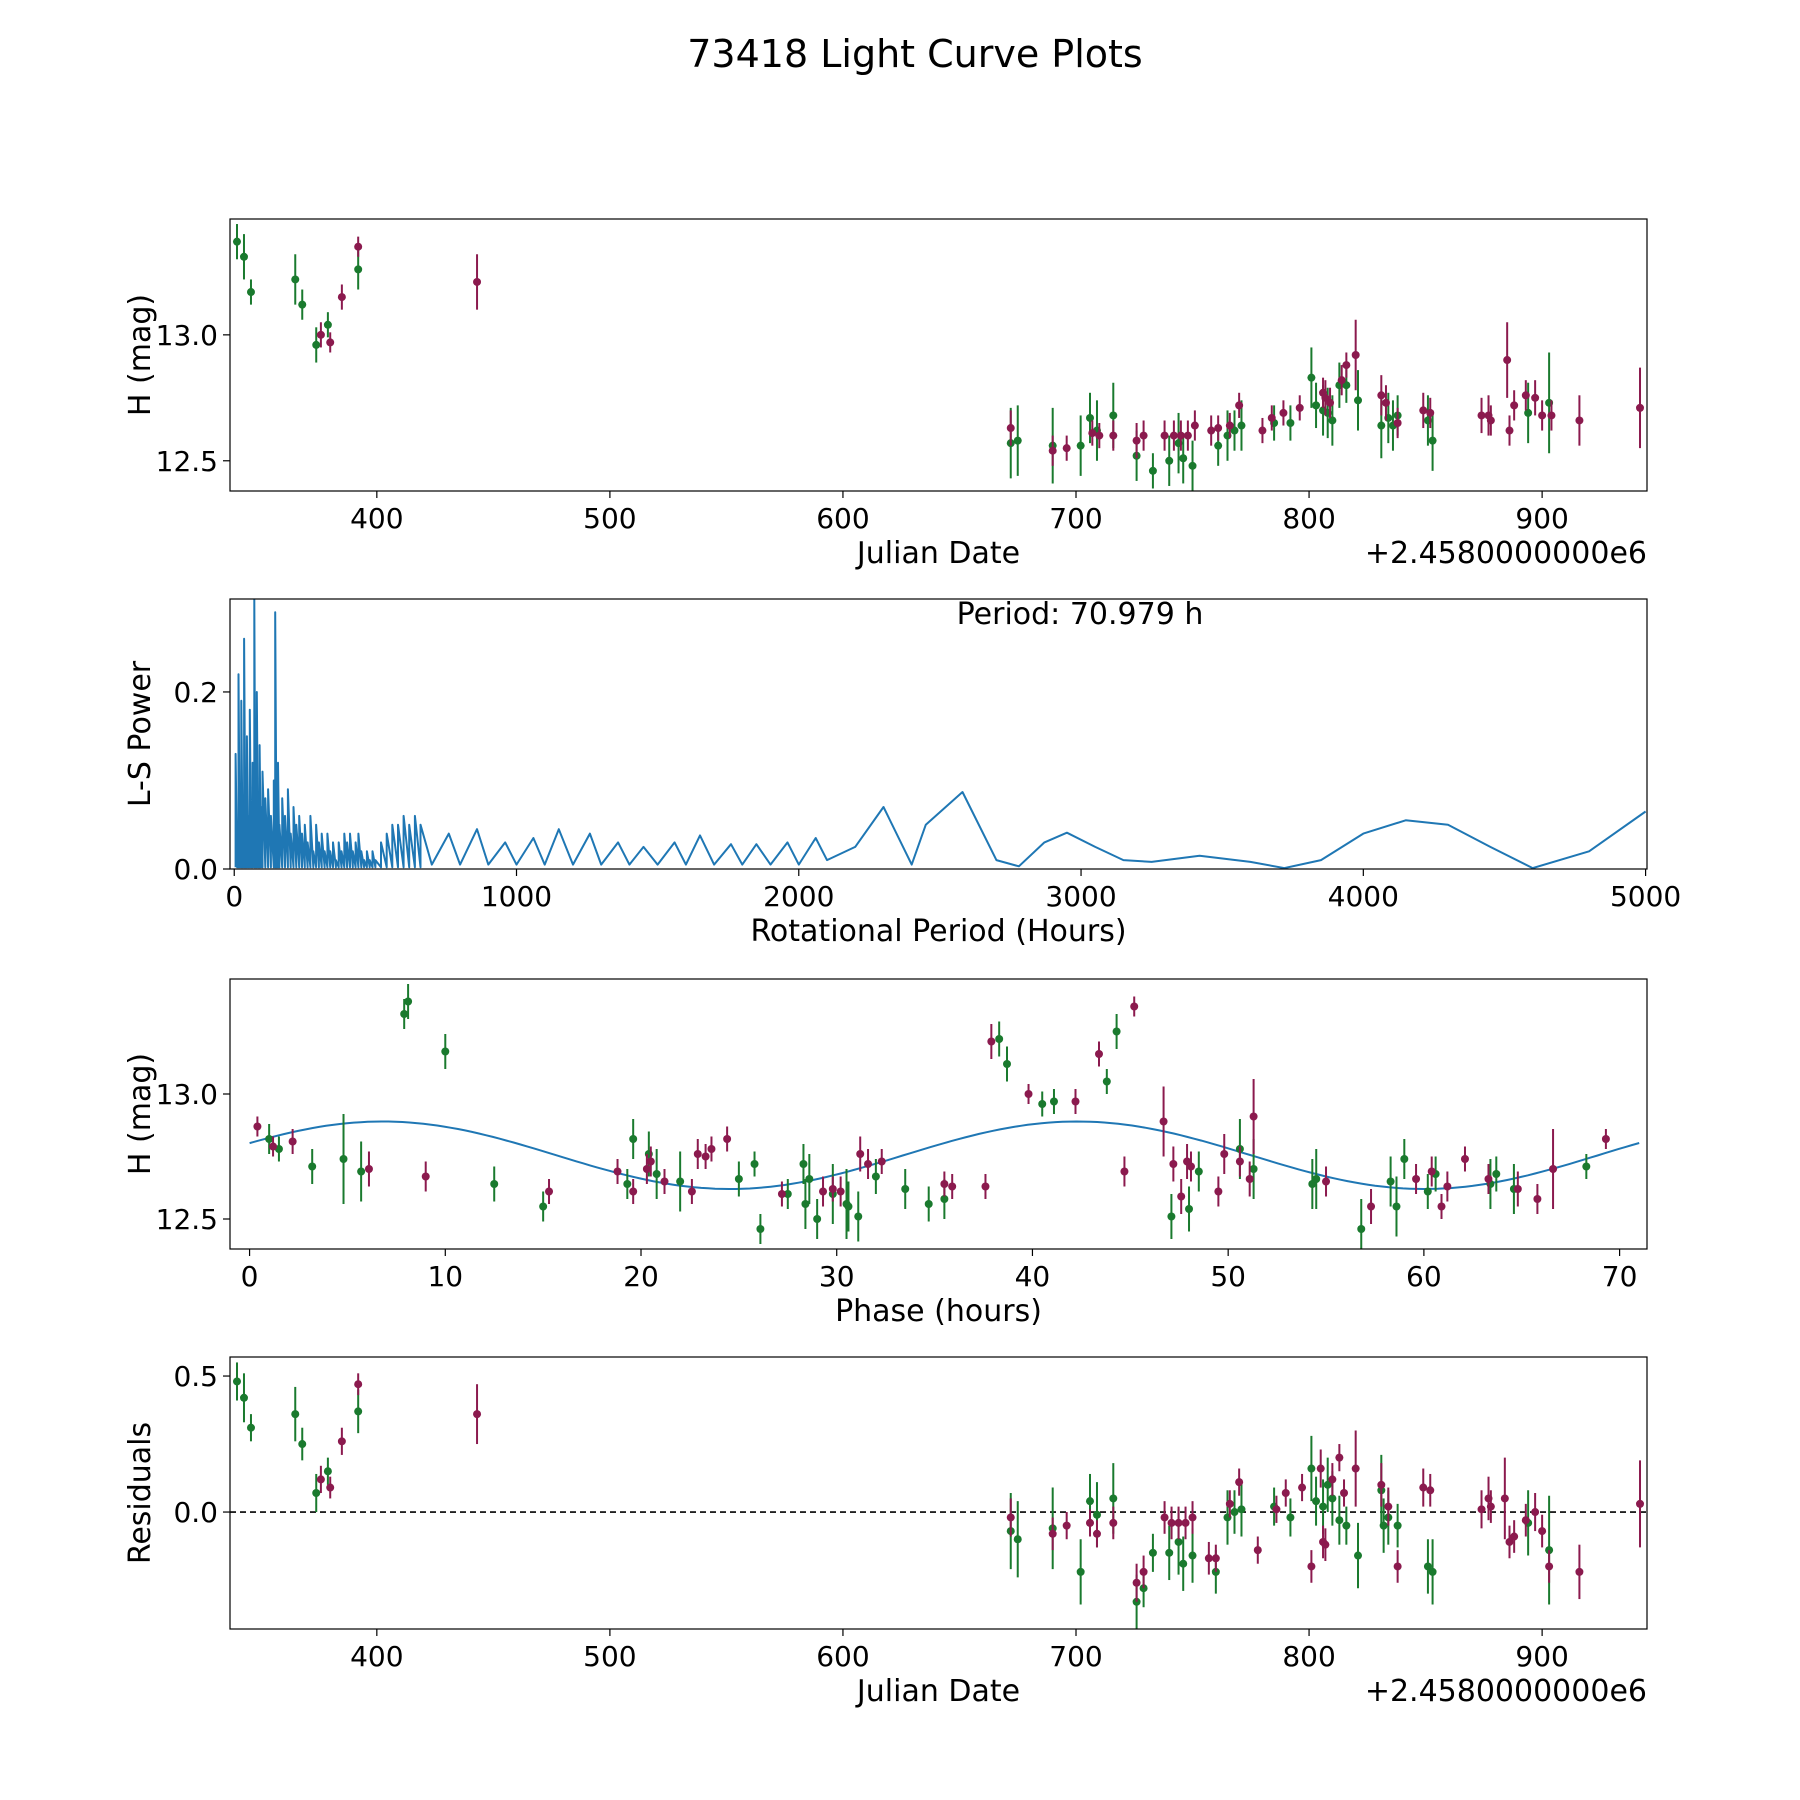 The width and height of the screenshot is (1800, 1800). Describe the element at coordinates (609, 1656) in the screenshot. I see `x-tick-label: 500` at that location.